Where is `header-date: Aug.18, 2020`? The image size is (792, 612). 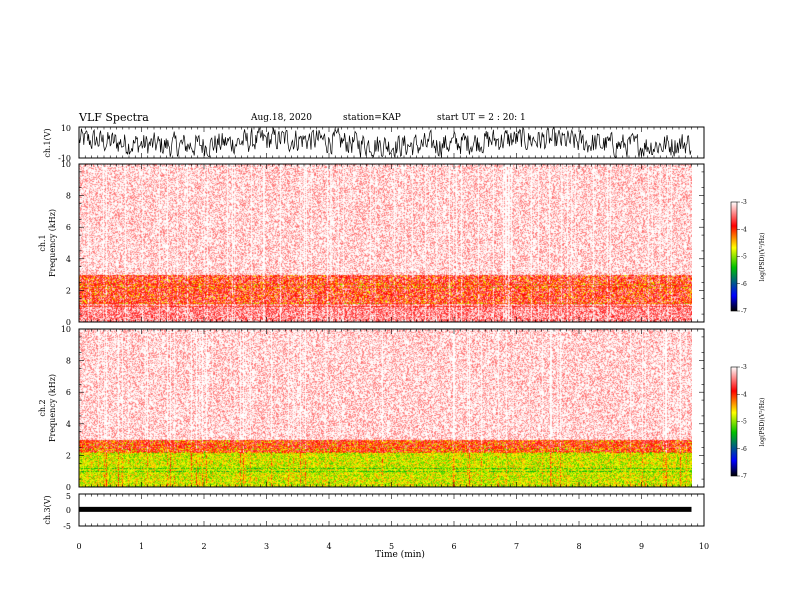
header-date: Aug.18, 2020 is located at coordinates (281, 118).